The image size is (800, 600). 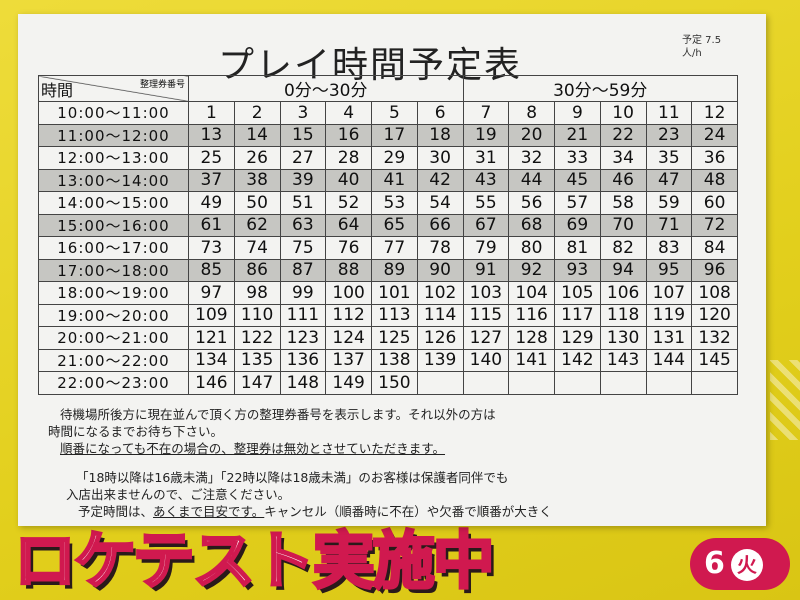 What do you see at coordinates (440, 180) in the screenshot?
I see `ticket-number: 42` at bounding box center [440, 180].